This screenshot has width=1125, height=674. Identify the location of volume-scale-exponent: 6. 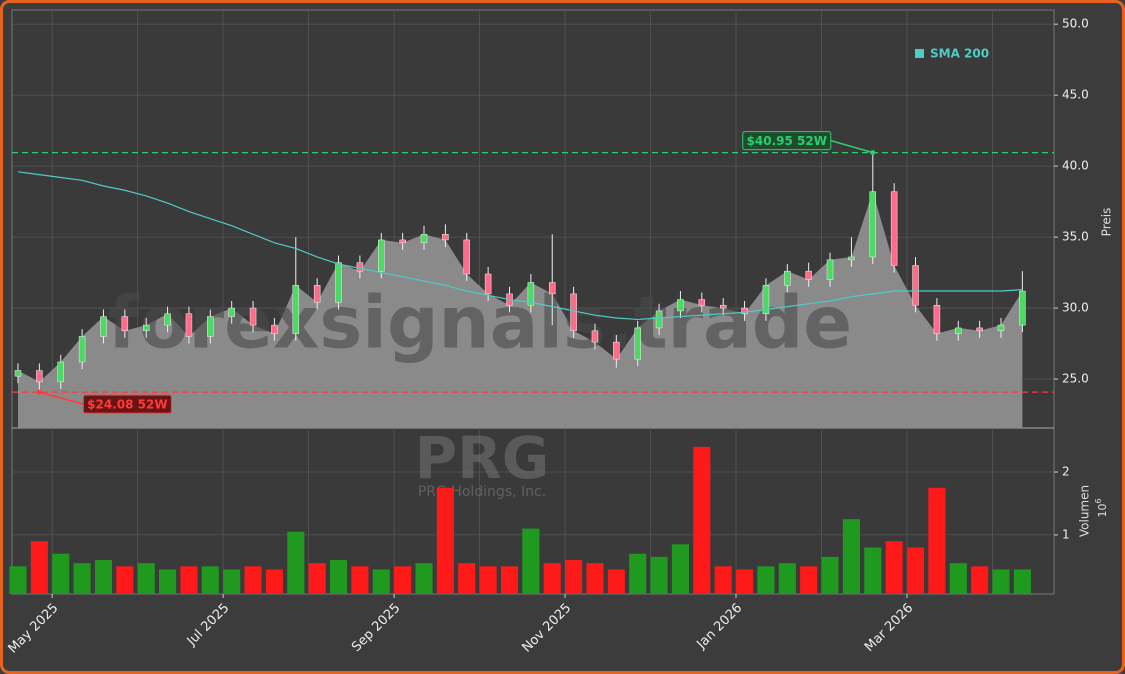
(1098, 500).